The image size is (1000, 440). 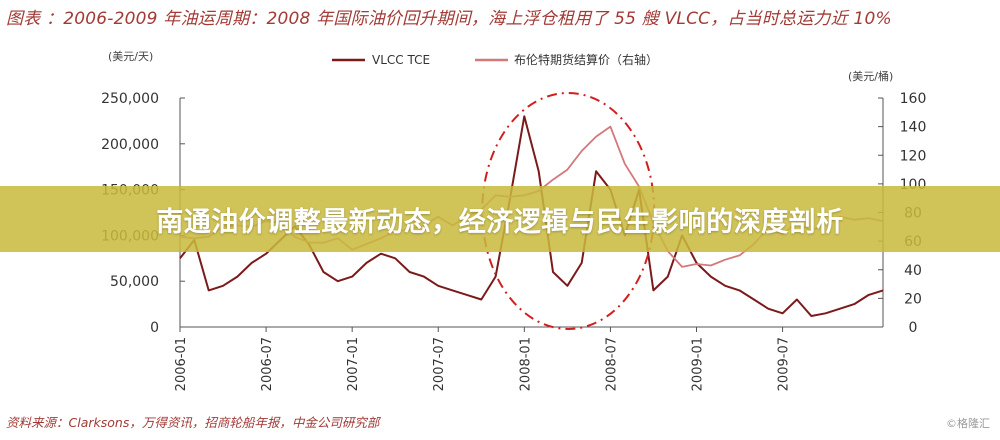 I want to click on watermark: ©格隆汇, so click(x=968, y=423).